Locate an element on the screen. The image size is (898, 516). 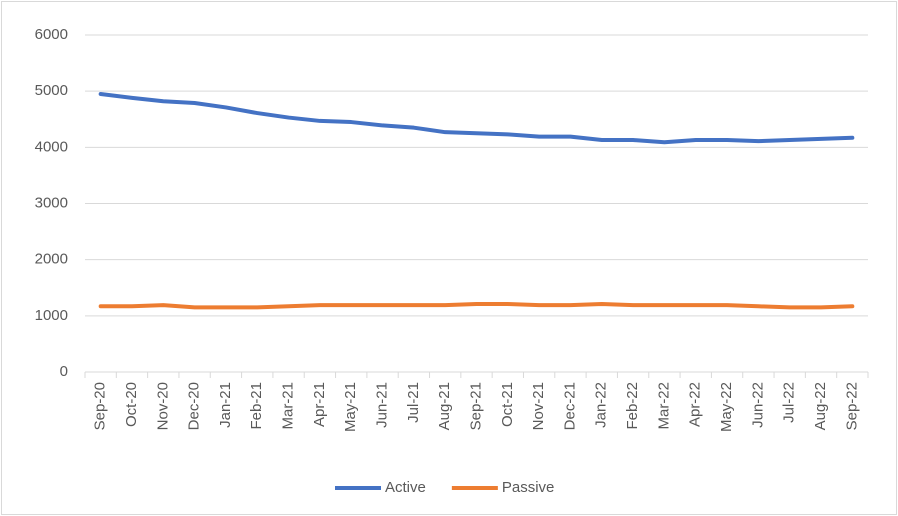
x-tick-label: May-21 is located at coordinates (350, 407).